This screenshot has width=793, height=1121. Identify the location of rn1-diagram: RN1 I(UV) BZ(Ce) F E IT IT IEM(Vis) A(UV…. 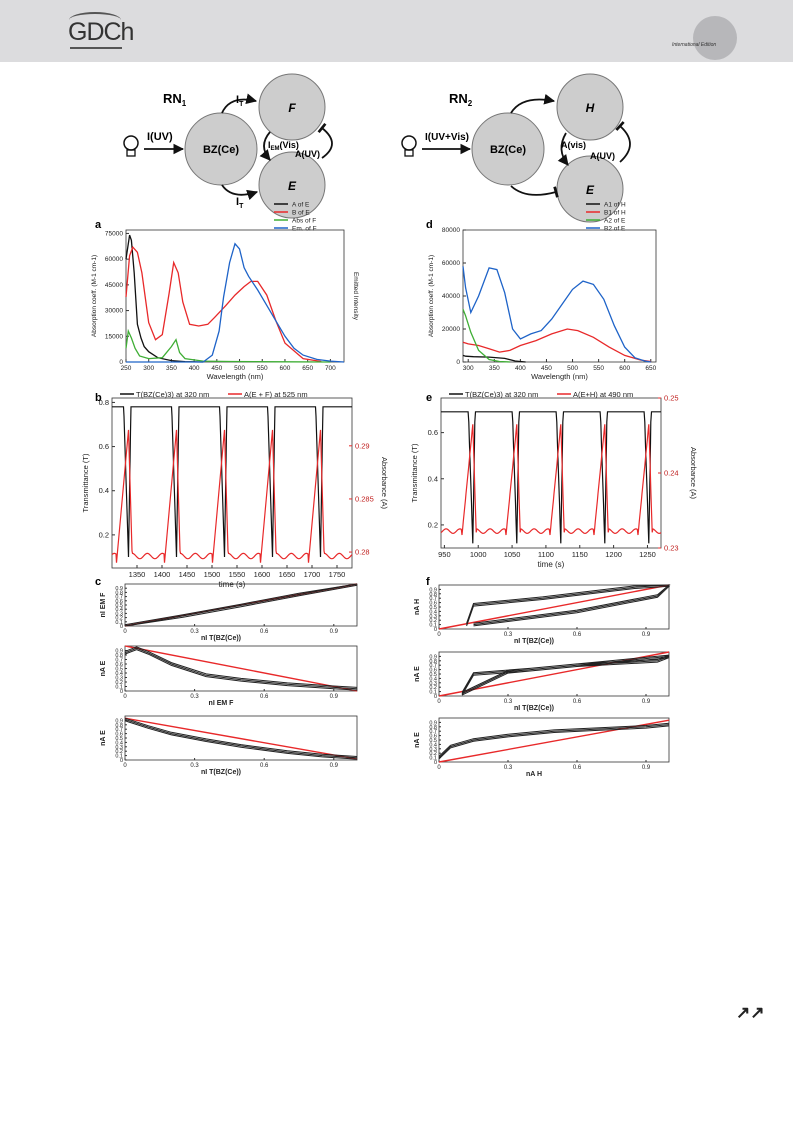
(228, 146).